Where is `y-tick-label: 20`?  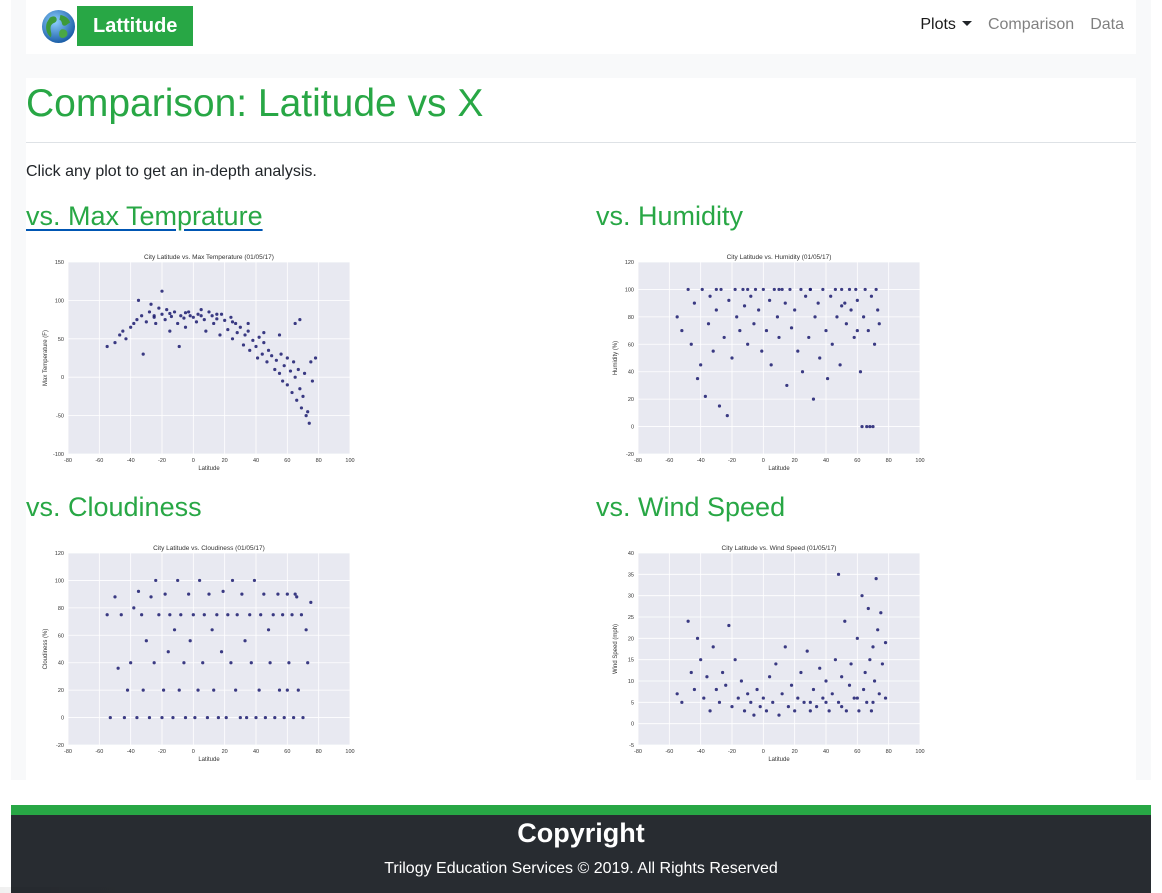
y-tick-label: 20 is located at coordinates (61, 691).